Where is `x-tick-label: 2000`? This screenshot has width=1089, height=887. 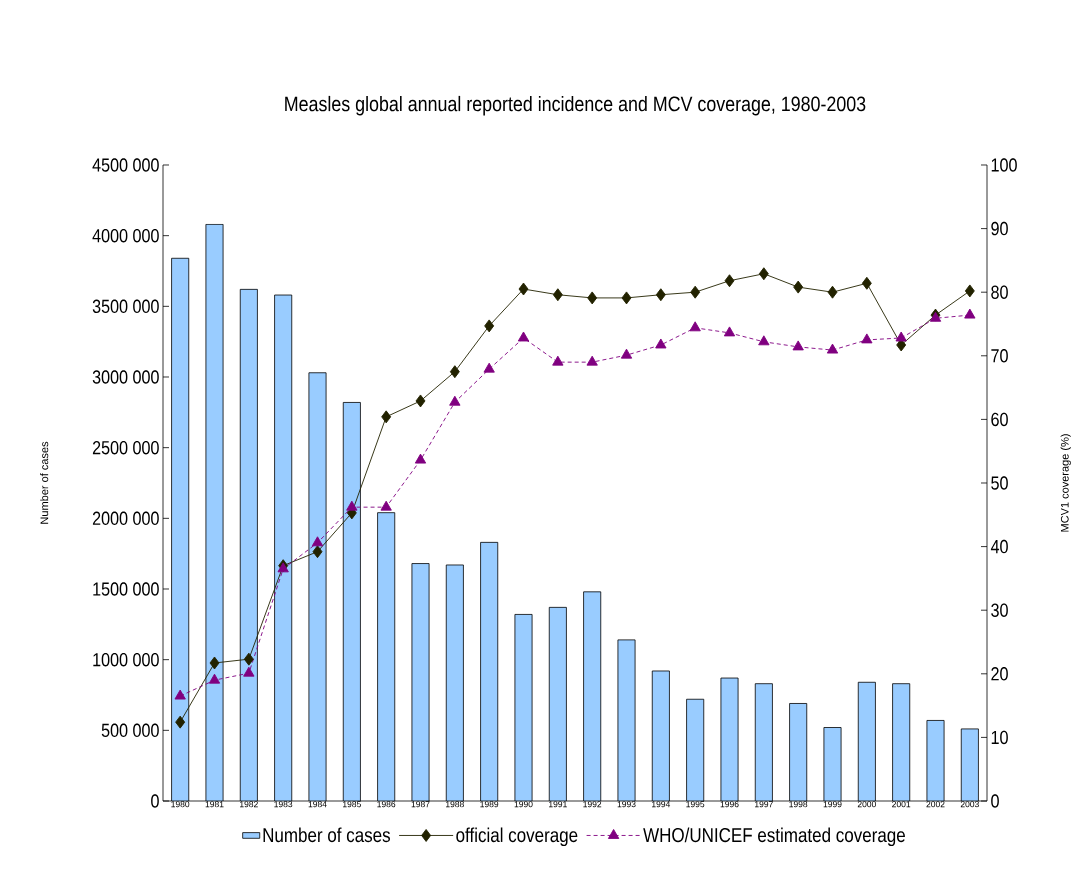
x-tick-label: 2000 is located at coordinates (866, 804).